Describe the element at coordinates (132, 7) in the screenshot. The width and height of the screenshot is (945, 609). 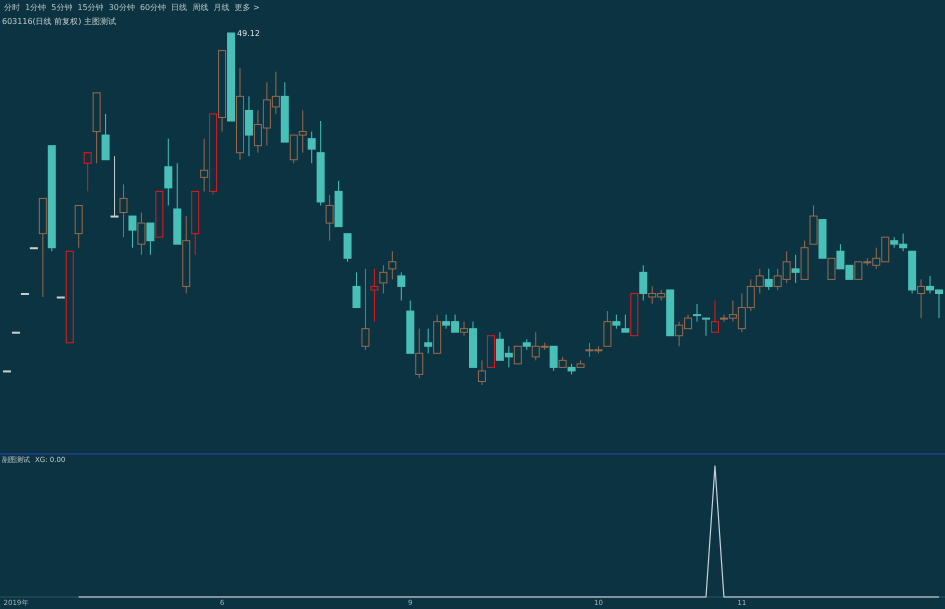
I see `chart-subtitle: 分时 1分钟 5分钟 15分钟 30分钟 60分钟 日线 周线 月线 更多 >` at that location.